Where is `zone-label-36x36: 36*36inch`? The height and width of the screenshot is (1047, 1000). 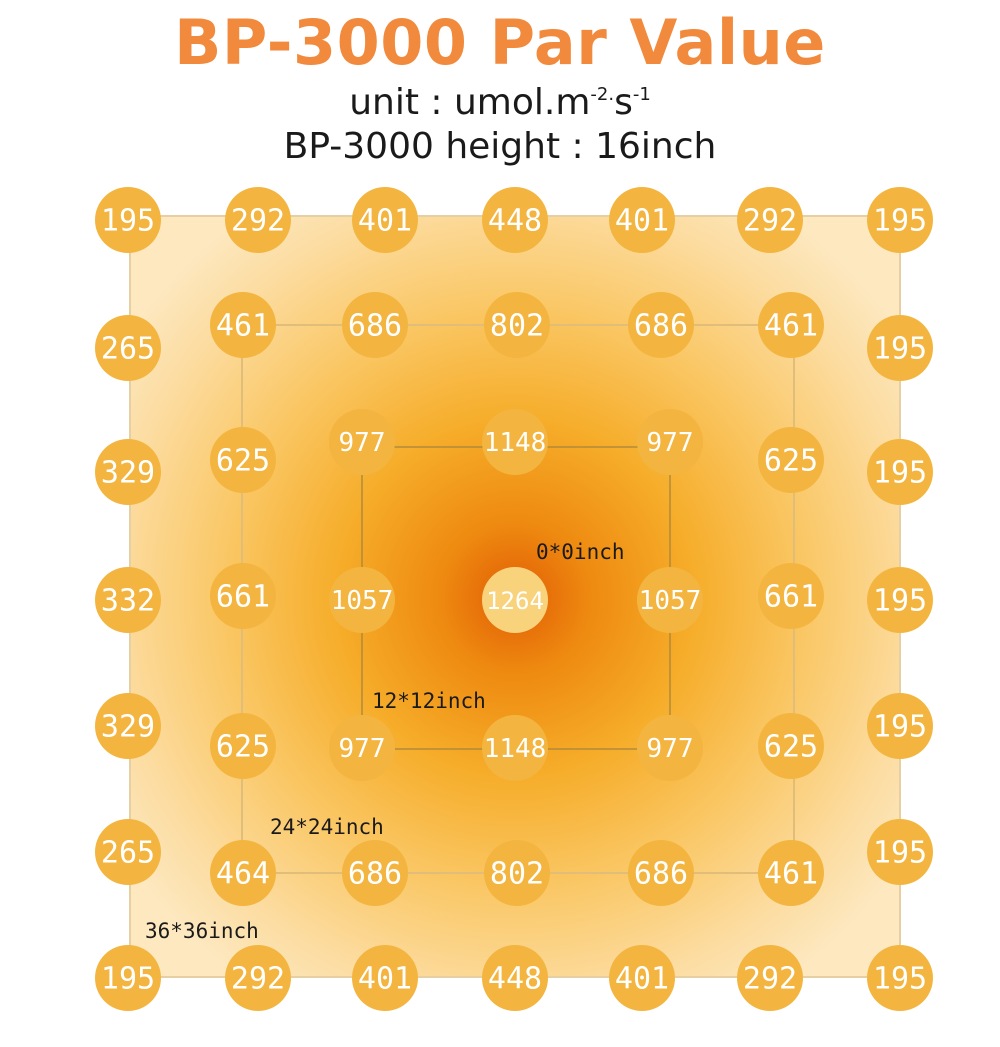 zone-label-36x36: 36*36inch is located at coordinates (202, 931).